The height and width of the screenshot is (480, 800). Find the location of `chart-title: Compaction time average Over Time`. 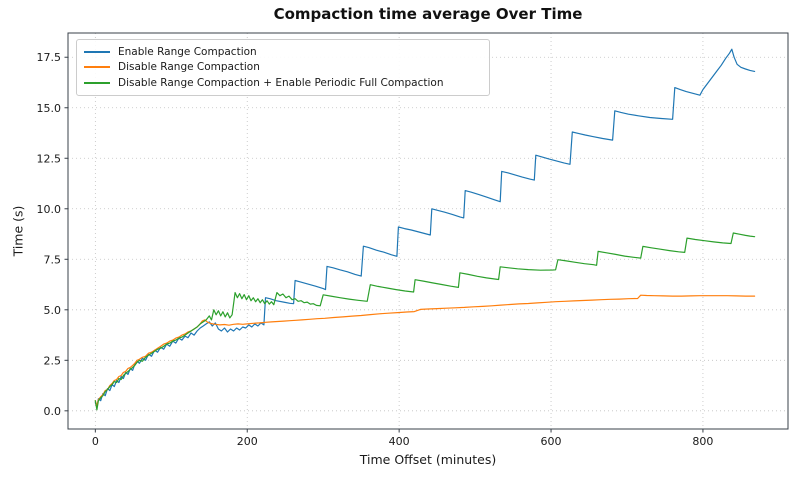

chart-title: Compaction time average Over Time is located at coordinates (428, 14).